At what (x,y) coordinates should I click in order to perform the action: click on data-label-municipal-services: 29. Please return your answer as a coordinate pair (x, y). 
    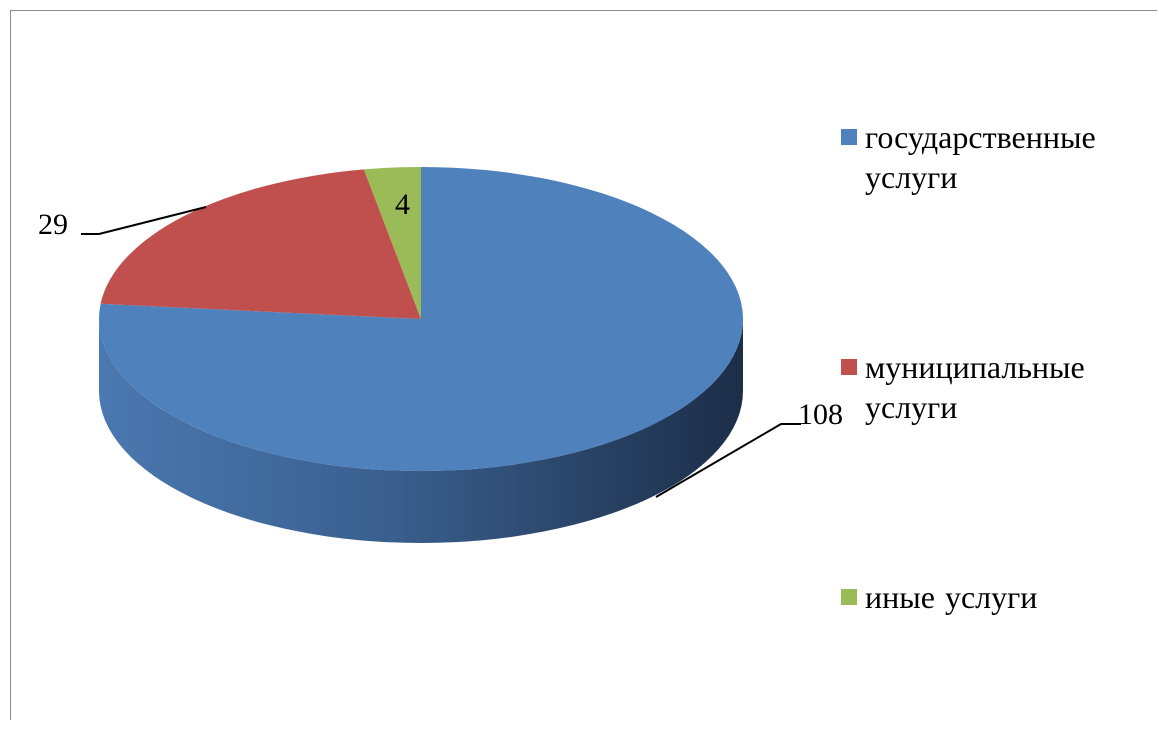
    Looking at the image, I should click on (53, 224).